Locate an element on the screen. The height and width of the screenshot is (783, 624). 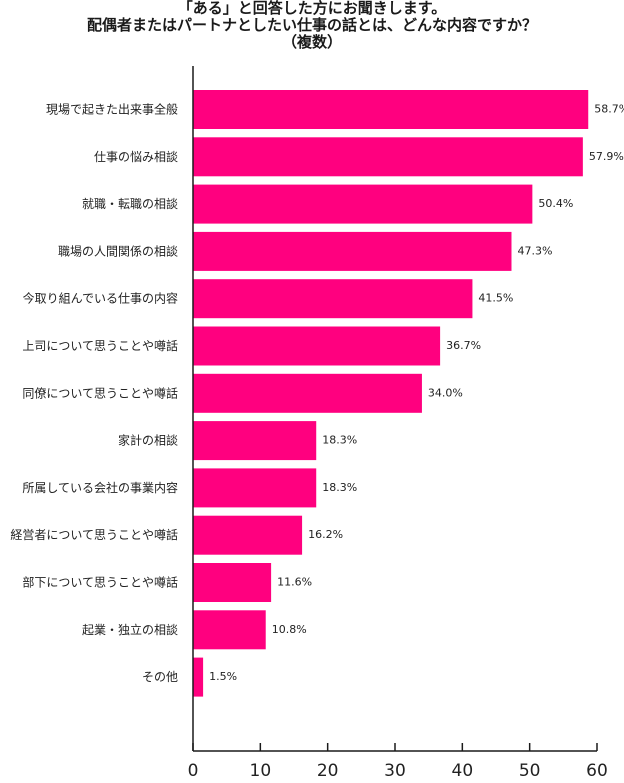
data-label: 11.6% is located at coordinates (294, 582).